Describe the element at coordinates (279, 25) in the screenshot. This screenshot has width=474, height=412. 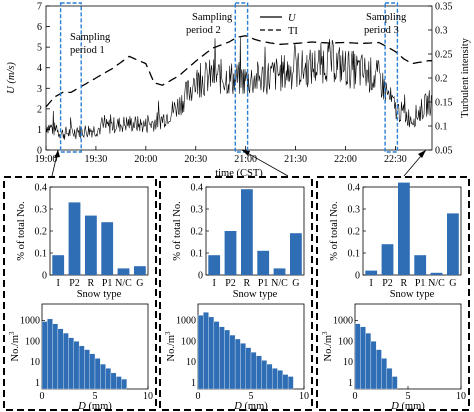
I see `legend: U TI` at that location.